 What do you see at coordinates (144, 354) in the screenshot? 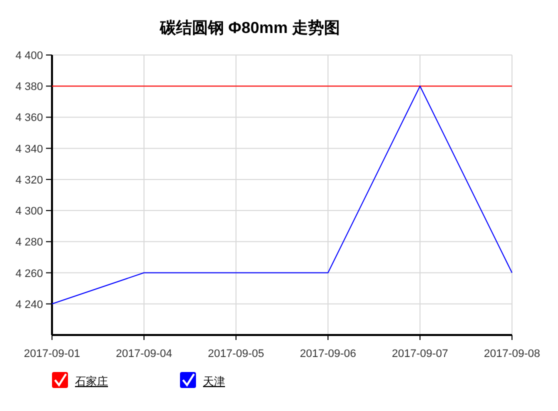
I see `x-tick-label: 2017-09-04` at bounding box center [144, 354].